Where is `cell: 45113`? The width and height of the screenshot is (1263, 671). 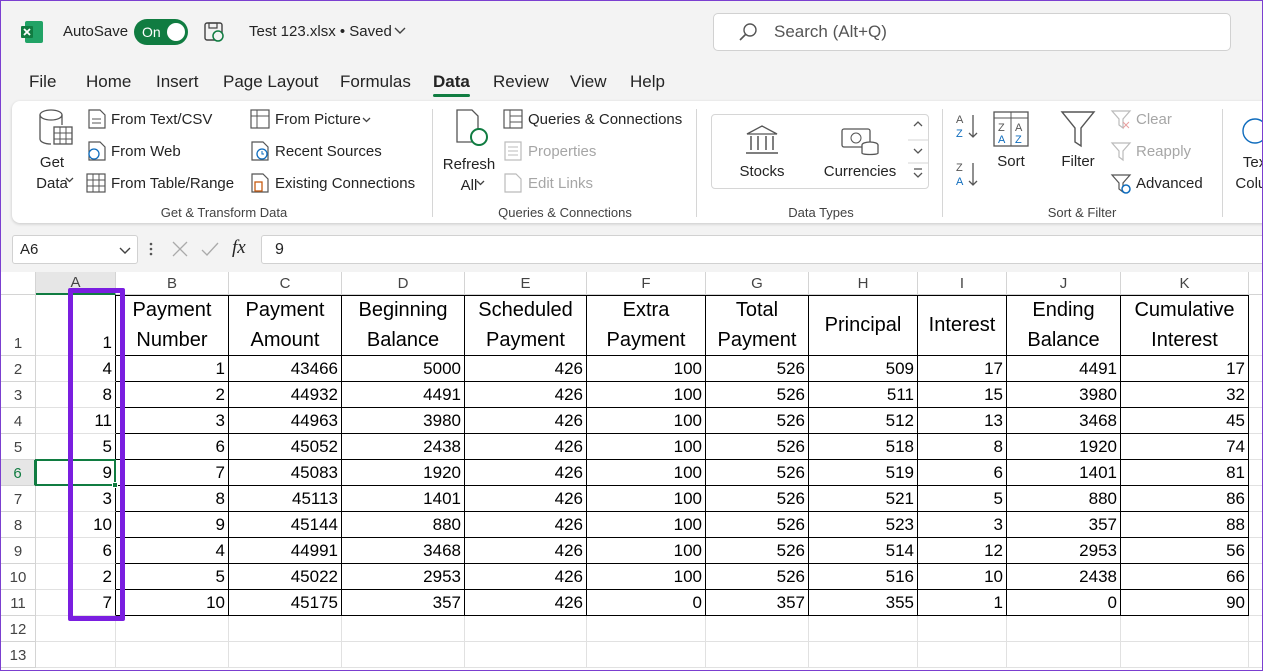 cell: 45113 is located at coordinates (285, 499).